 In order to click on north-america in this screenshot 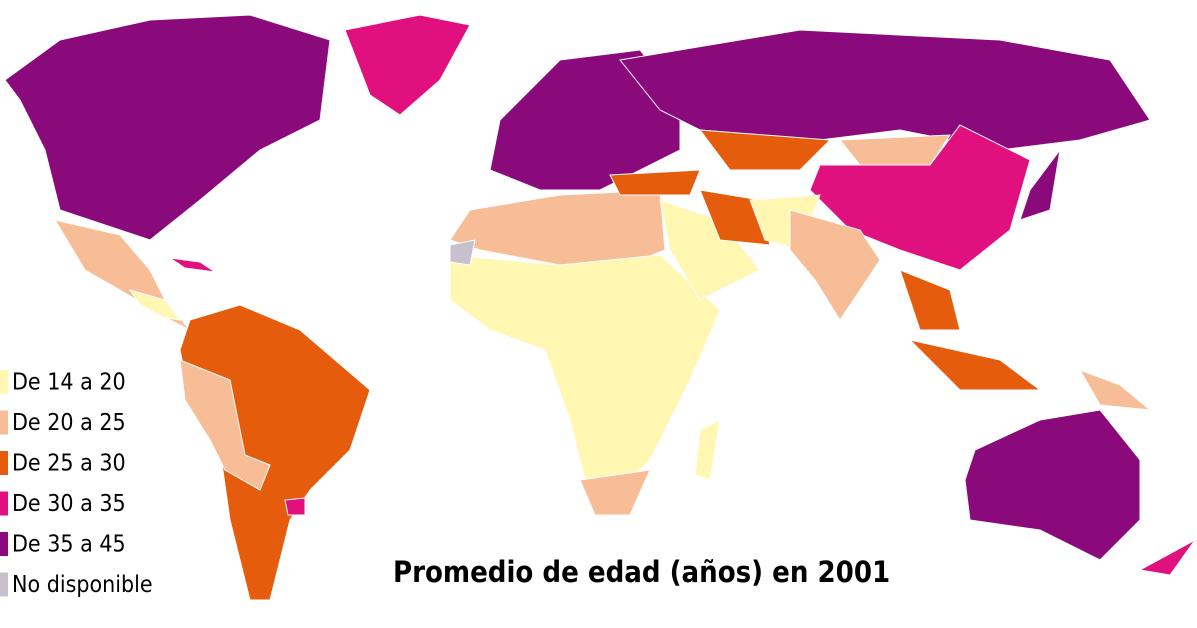, I will do `click(167, 127)`.